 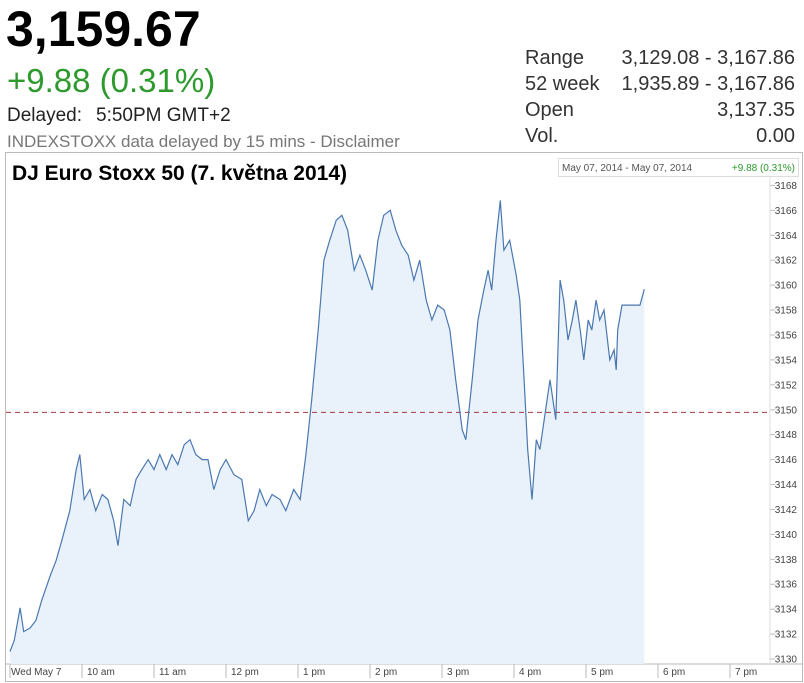 What do you see at coordinates (602, 672) in the screenshot?
I see `x-tick-label: 5 pm` at bounding box center [602, 672].